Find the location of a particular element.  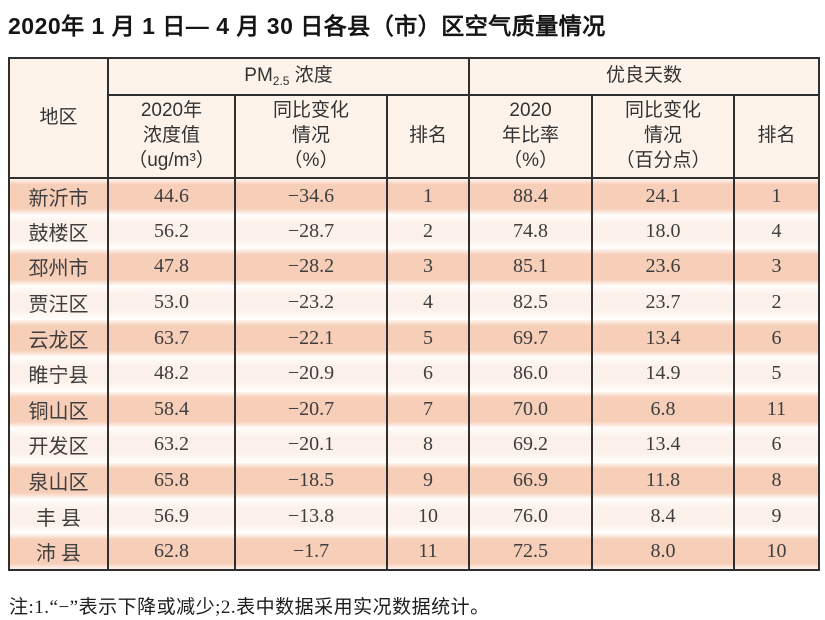

column-header-good-rank: 排名 is located at coordinates (777, 136).